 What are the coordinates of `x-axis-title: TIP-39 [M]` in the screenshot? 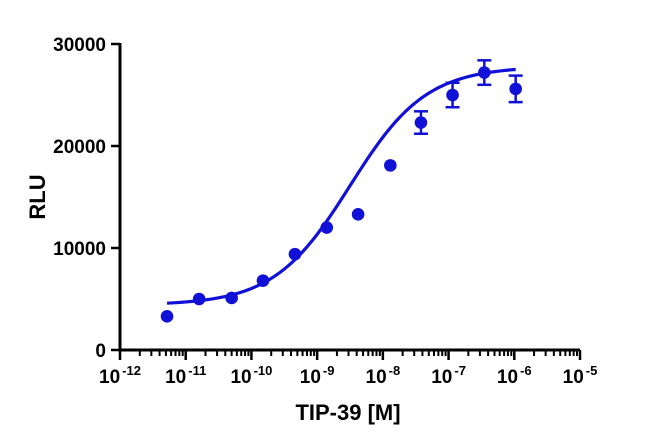 It's located at (347, 412).